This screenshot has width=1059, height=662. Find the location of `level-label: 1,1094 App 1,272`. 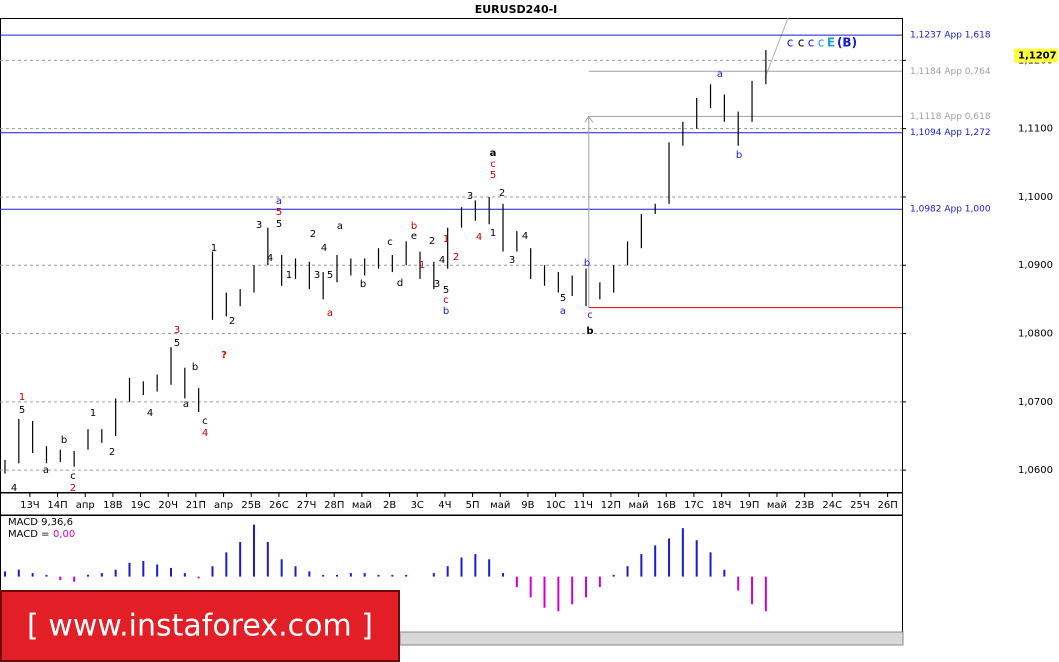

level-label: 1,1094 App 1,272 is located at coordinates (950, 133).